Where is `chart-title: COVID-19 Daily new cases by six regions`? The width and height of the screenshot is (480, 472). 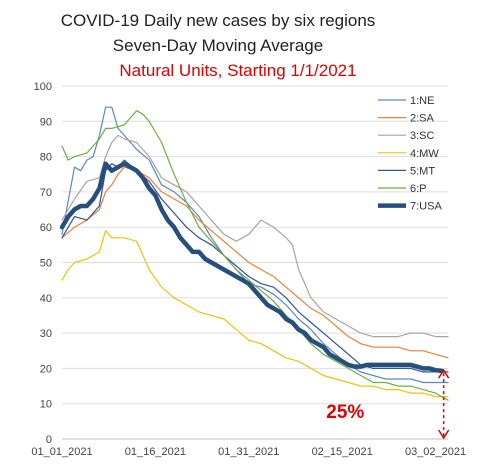 chart-title: COVID-19 Daily new cases by six regions is located at coordinates (218, 20).